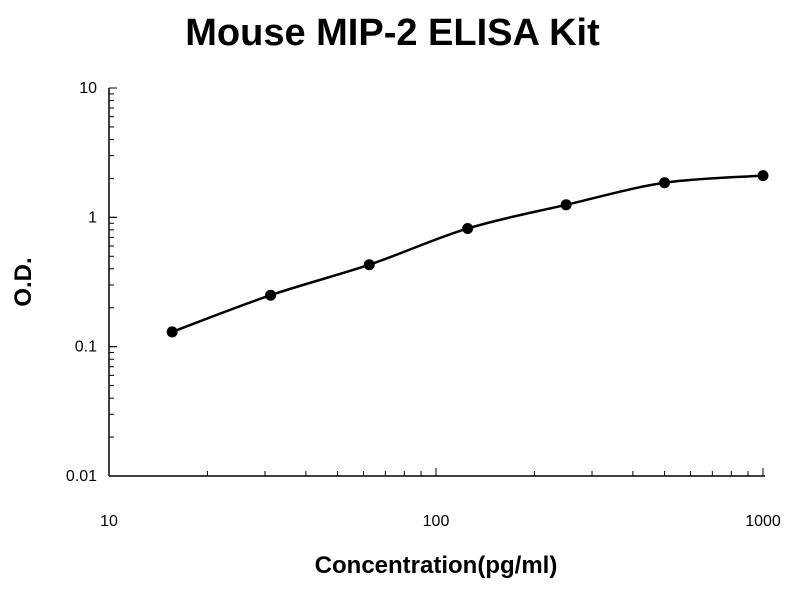 Image resolution: width=800 pixels, height=600 pixels. What do you see at coordinates (23, 281) in the screenshot?
I see `y-axis-title: O.D.` at bounding box center [23, 281].